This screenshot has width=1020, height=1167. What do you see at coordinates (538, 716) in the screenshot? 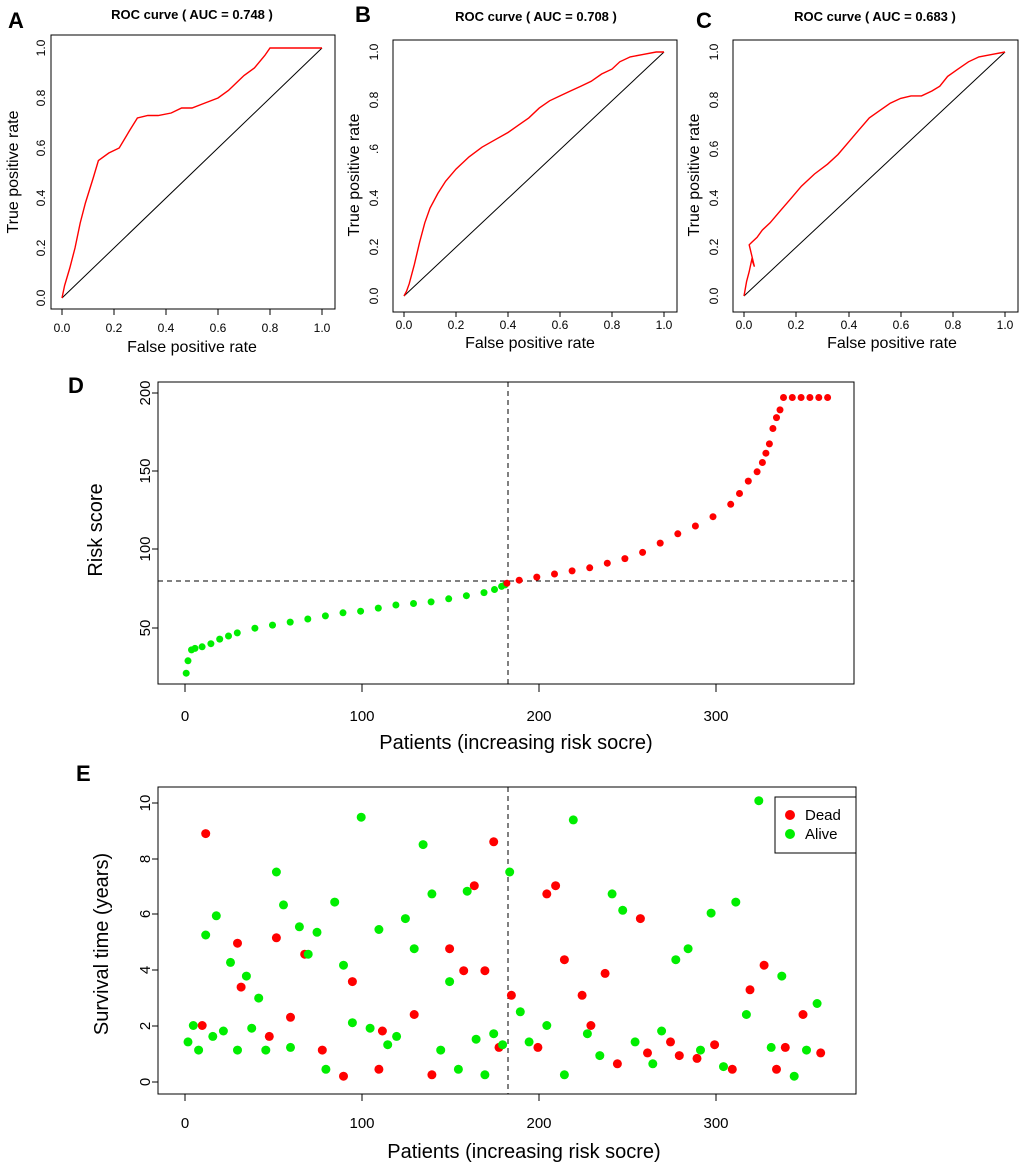
I see `x-tick-label: 200` at bounding box center [538, 716].